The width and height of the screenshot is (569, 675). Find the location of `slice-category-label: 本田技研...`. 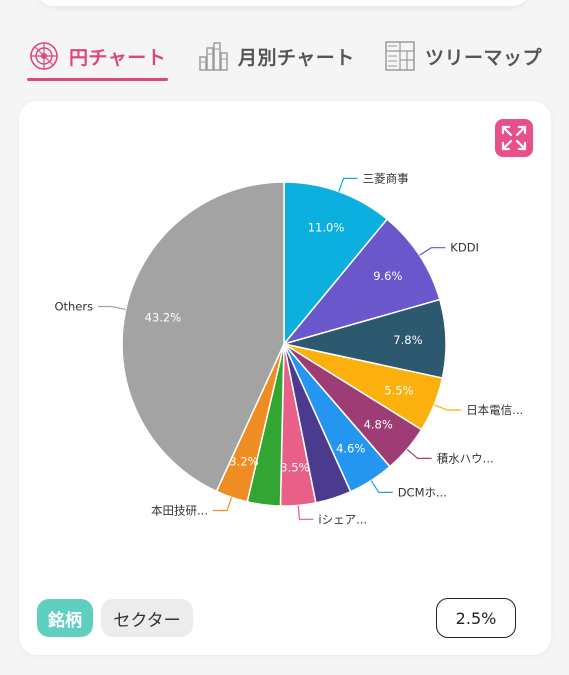

slice-category-label: 本田技研... is located at coordinates (179, 511).